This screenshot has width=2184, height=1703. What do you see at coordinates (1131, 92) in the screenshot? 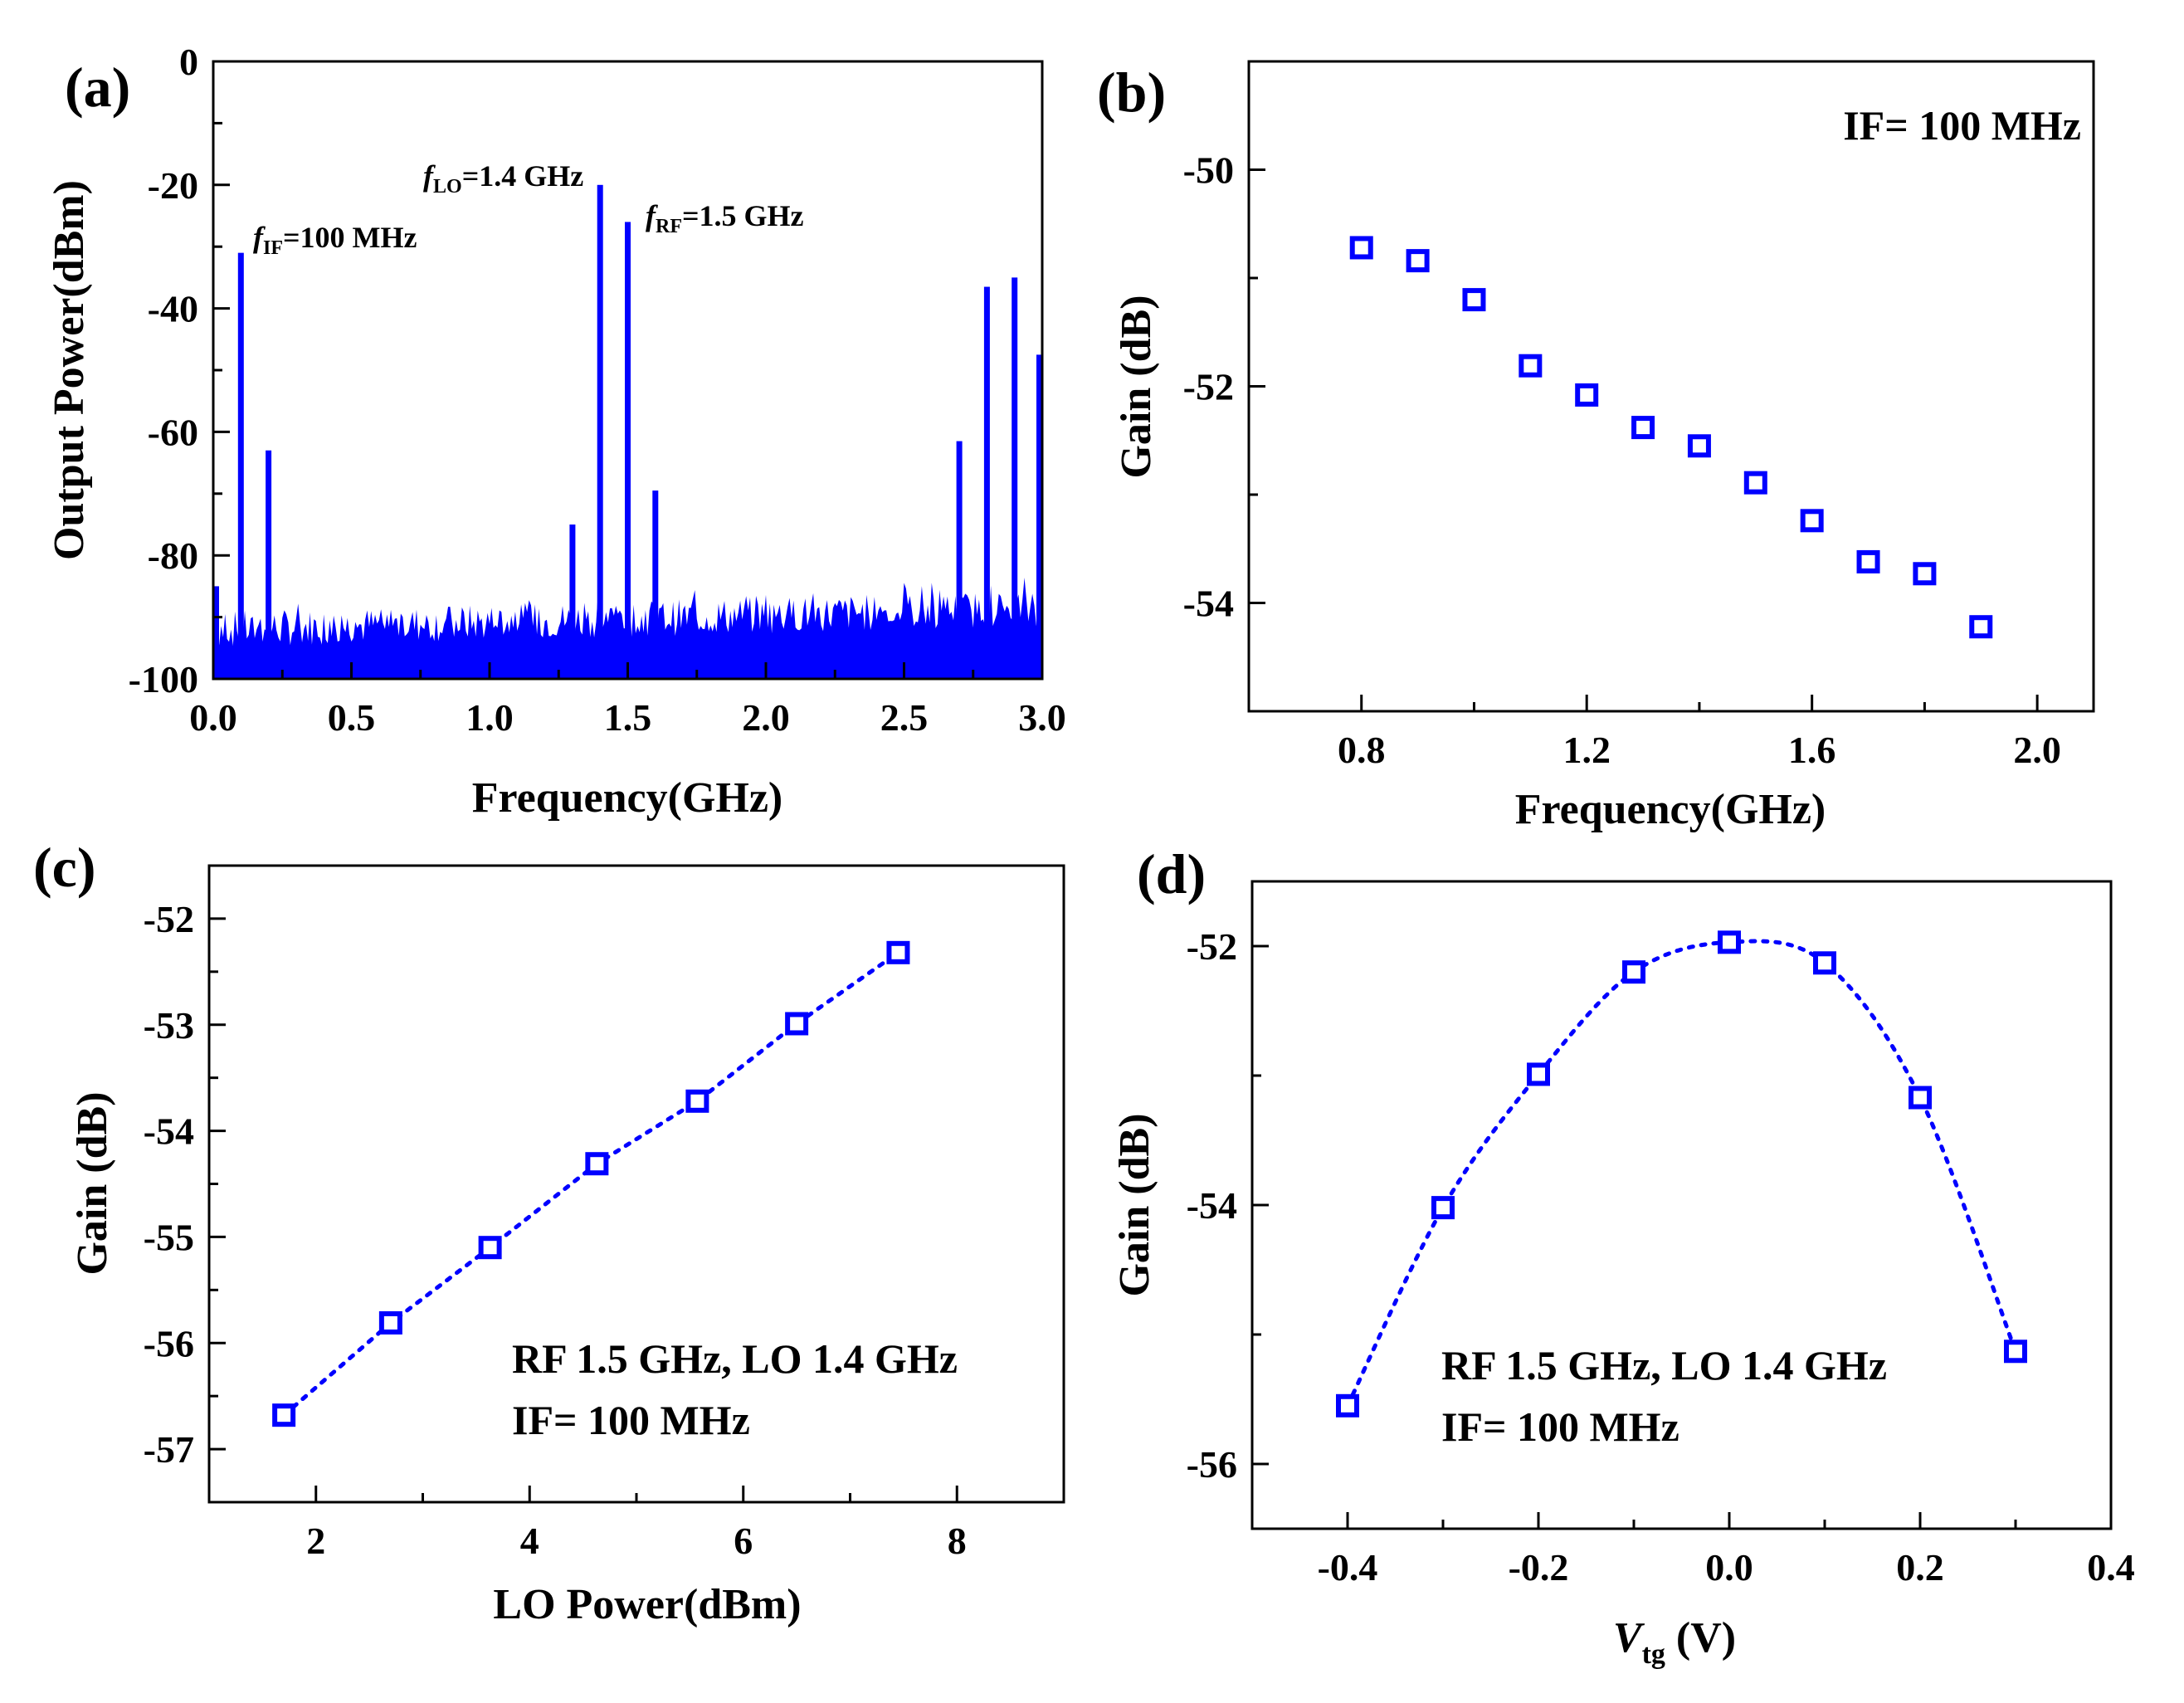
I see `panel-b-label: (b)` at bounding box center [1131, 92].